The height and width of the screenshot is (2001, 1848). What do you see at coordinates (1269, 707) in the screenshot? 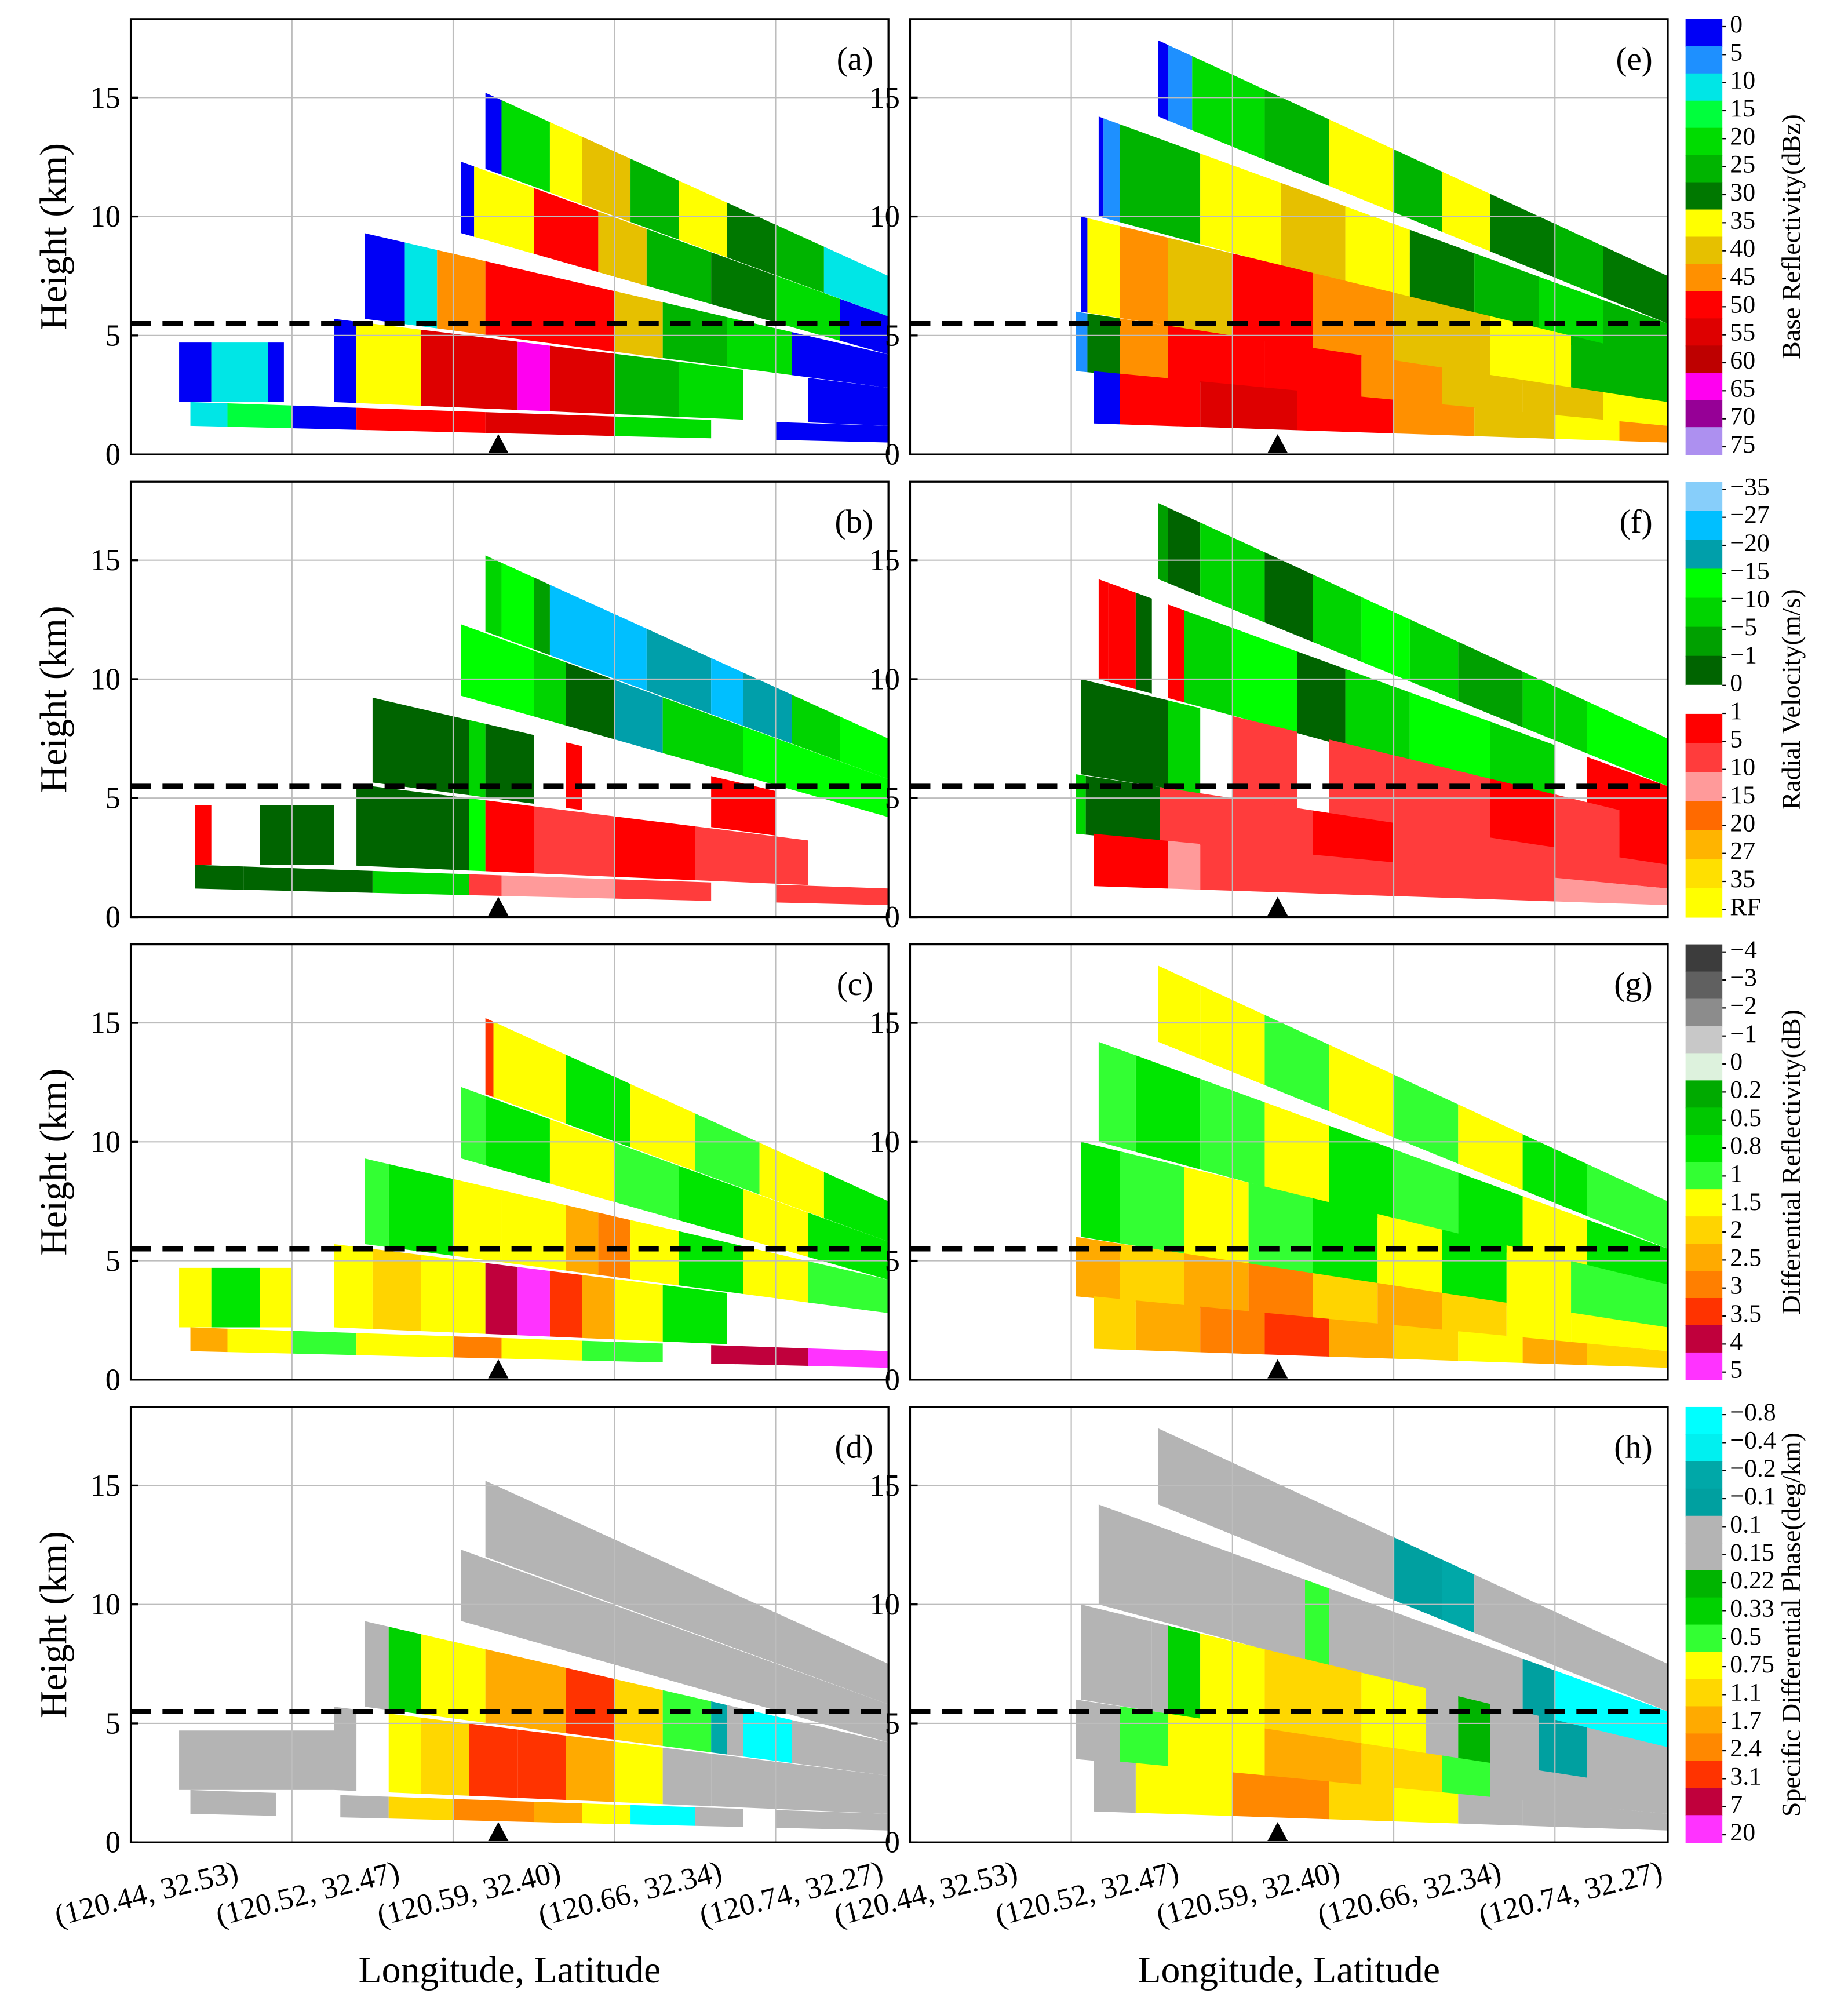
I see `panel: 0 5 10 15 (f)` at bounding box center [1269, 707].